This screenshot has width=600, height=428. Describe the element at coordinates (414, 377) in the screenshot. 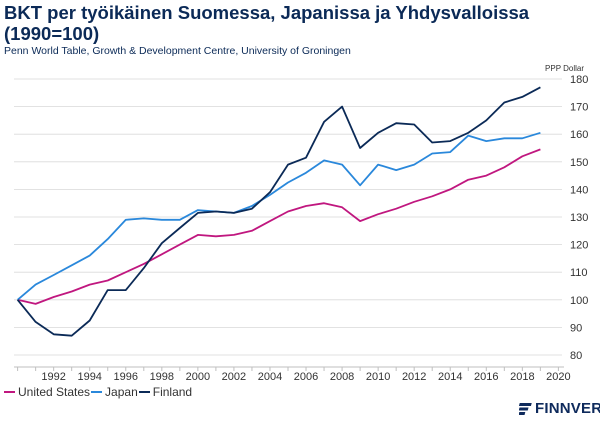

I see `x-tick-label-2012: 2012` at that location.